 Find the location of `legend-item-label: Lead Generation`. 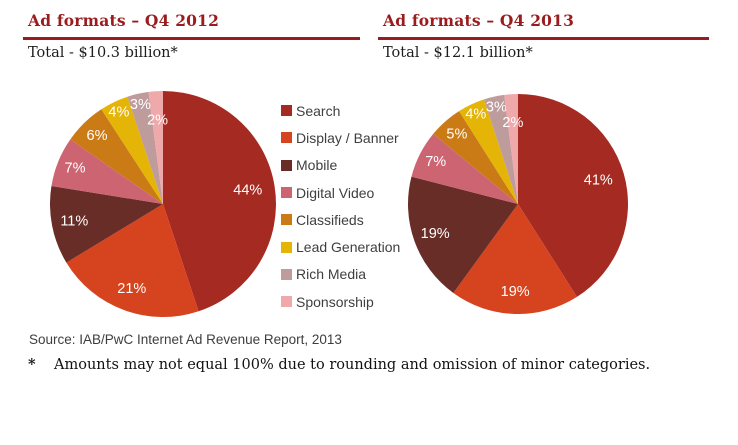

legend-item-label: Lead Generation is located at coordinates (348, 247).